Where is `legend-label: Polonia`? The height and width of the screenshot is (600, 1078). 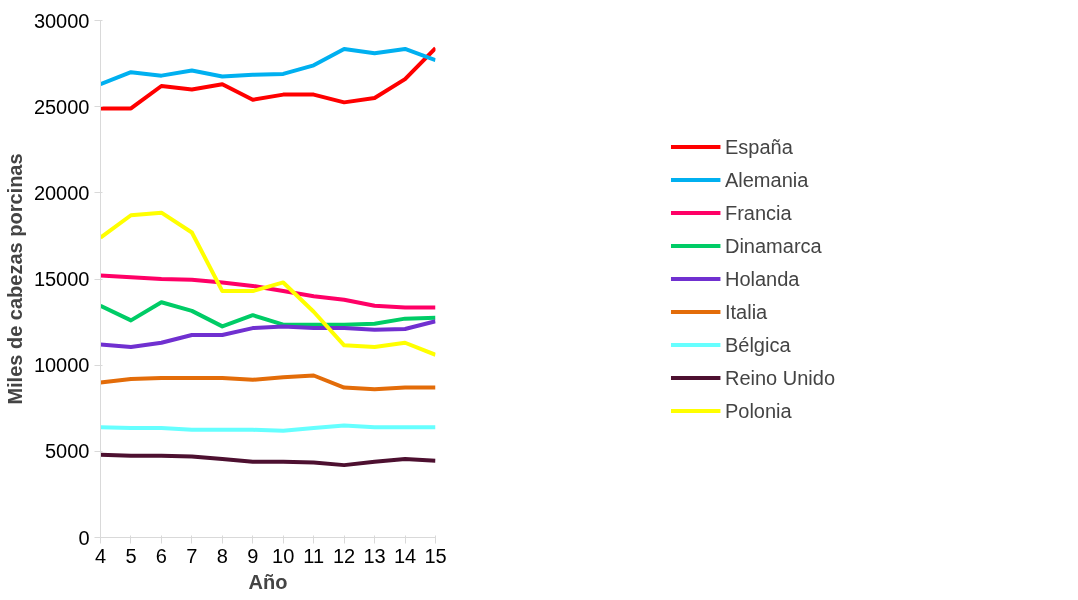
legend-label: Polonia is located at coordinates (758, 410).